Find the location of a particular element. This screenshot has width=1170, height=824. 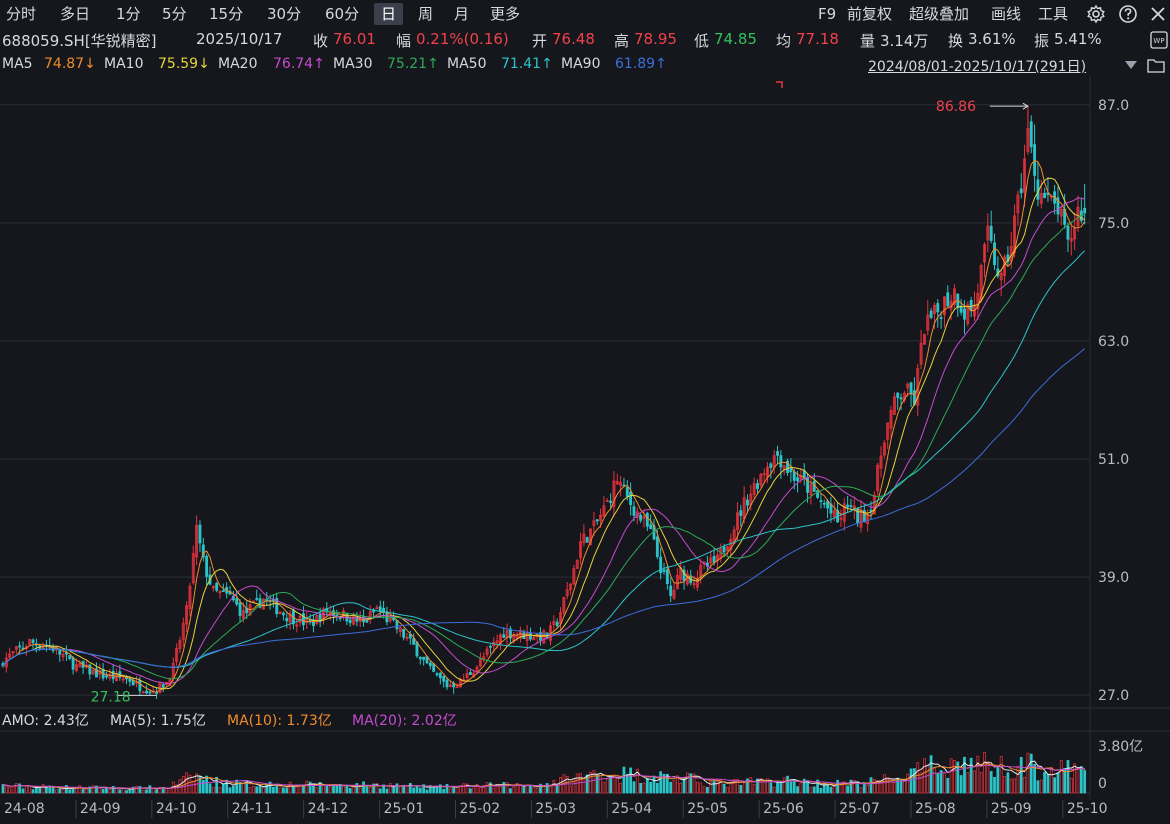

more-periods-button: 更多 is located at coordinates (505, 14).